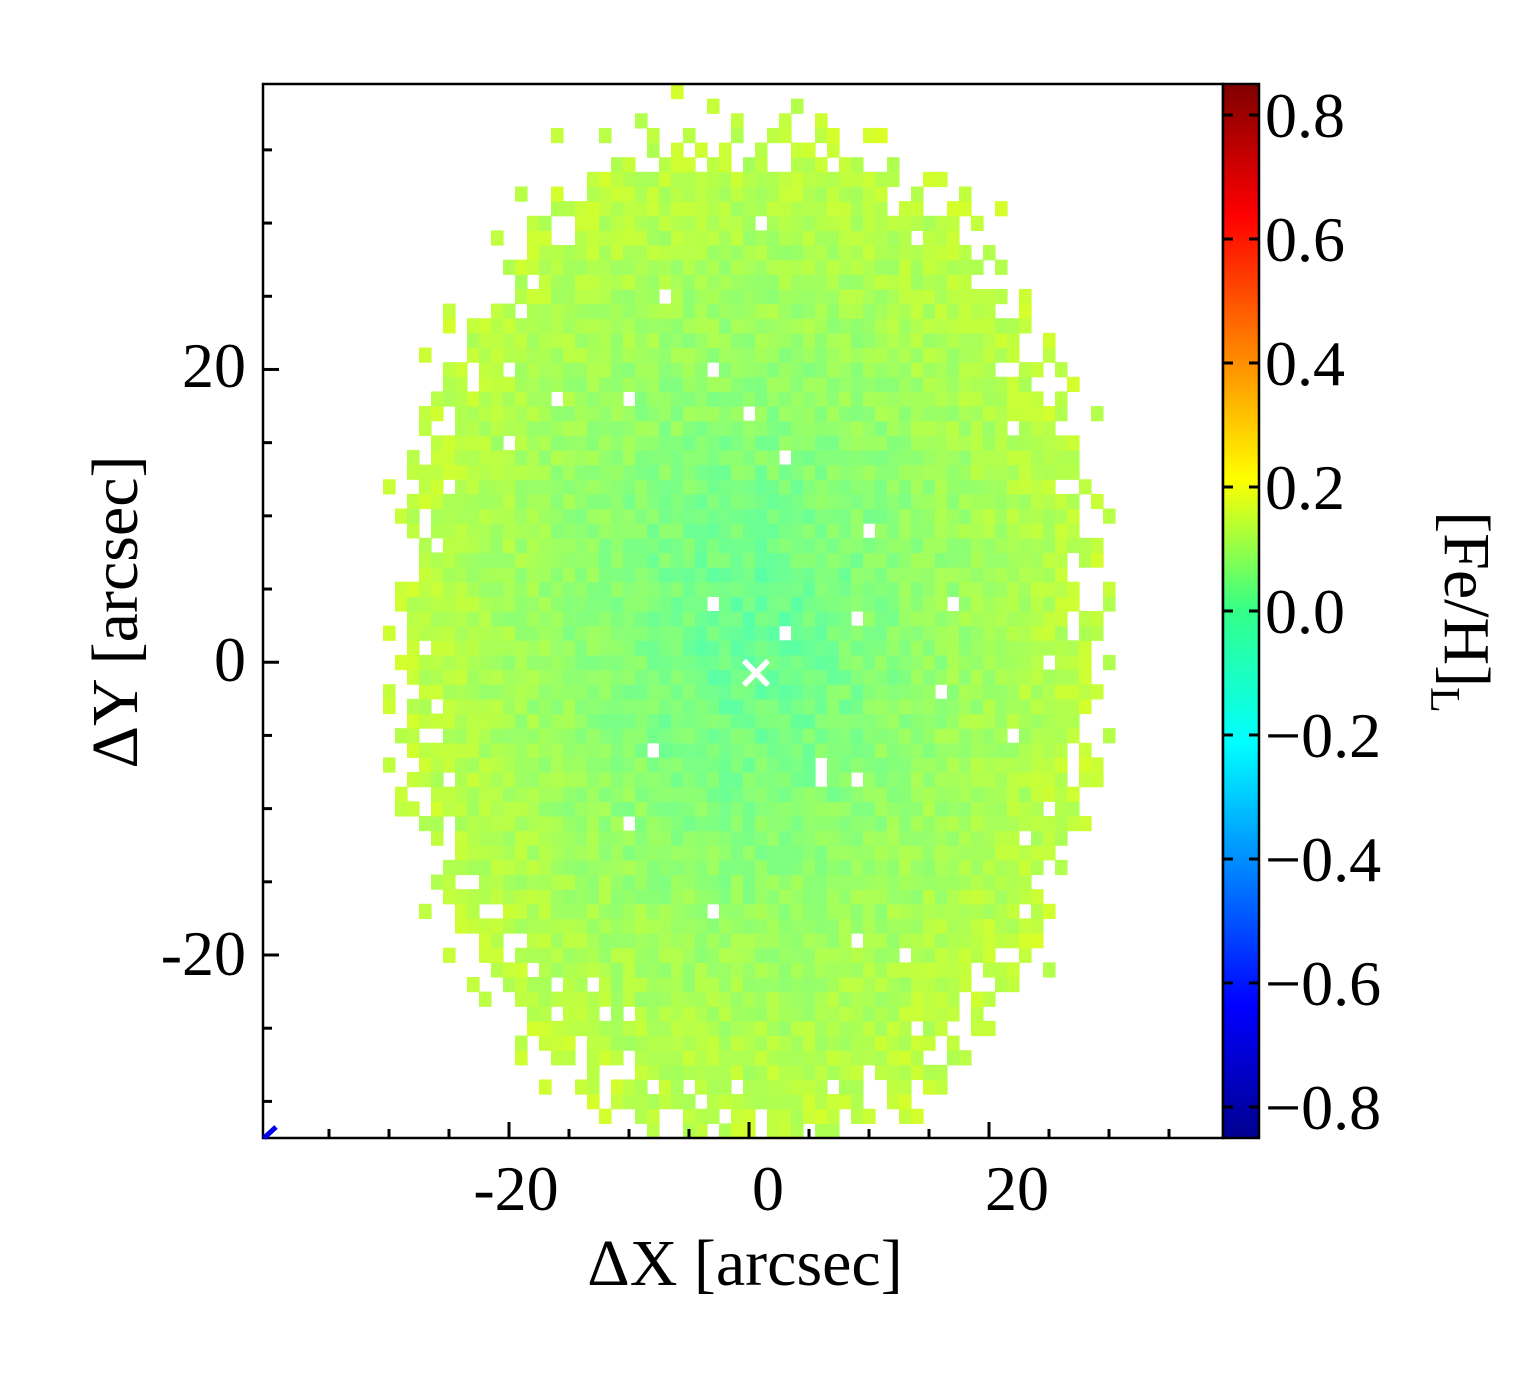 The height and width of the screenshot is (1375, 1540). What do you see at coordinates (744, 1263) in the screenshot?
I see `x-axis-title: ΔX [arcsec]` at bounding box center [744, 1263].